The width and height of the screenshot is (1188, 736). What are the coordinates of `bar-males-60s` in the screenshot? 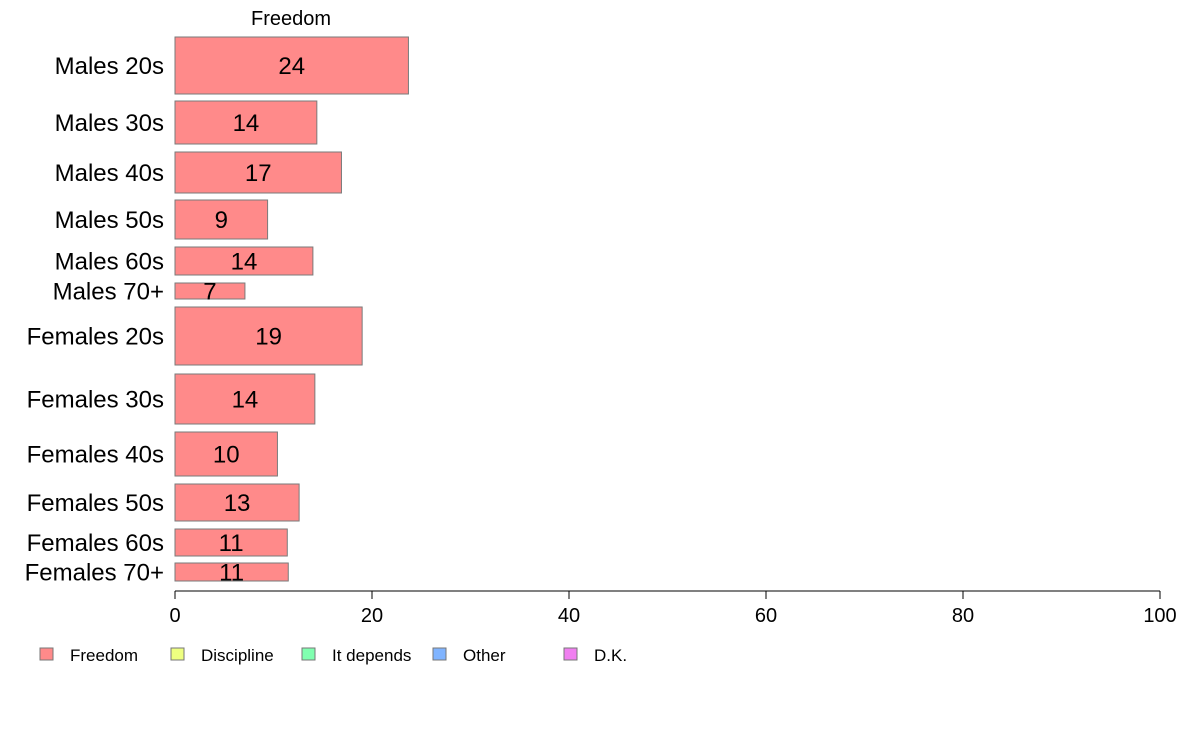 It's located at (244, 261).